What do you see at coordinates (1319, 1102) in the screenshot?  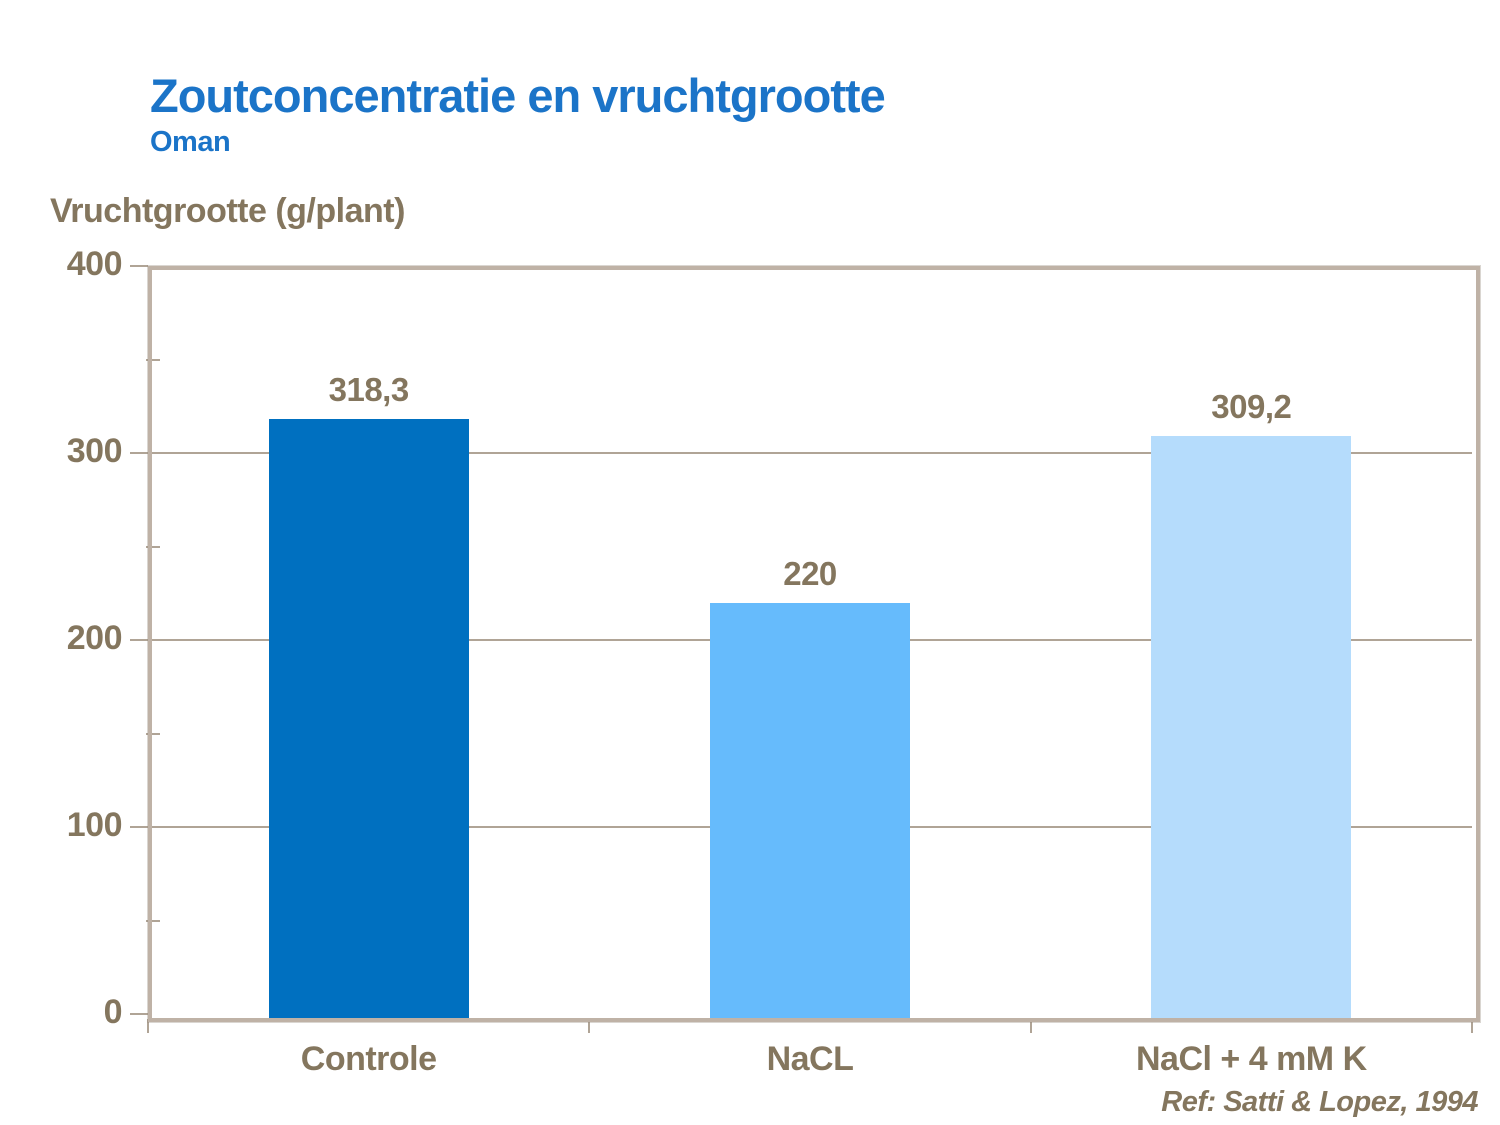 I see `reference-citation: Ref: Satti & Lopez, 1994` at bounding box center [1319, 1102].